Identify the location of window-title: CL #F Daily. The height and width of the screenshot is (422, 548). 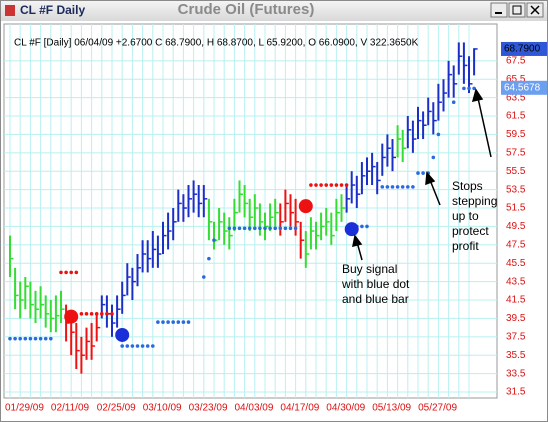
(52, 10).